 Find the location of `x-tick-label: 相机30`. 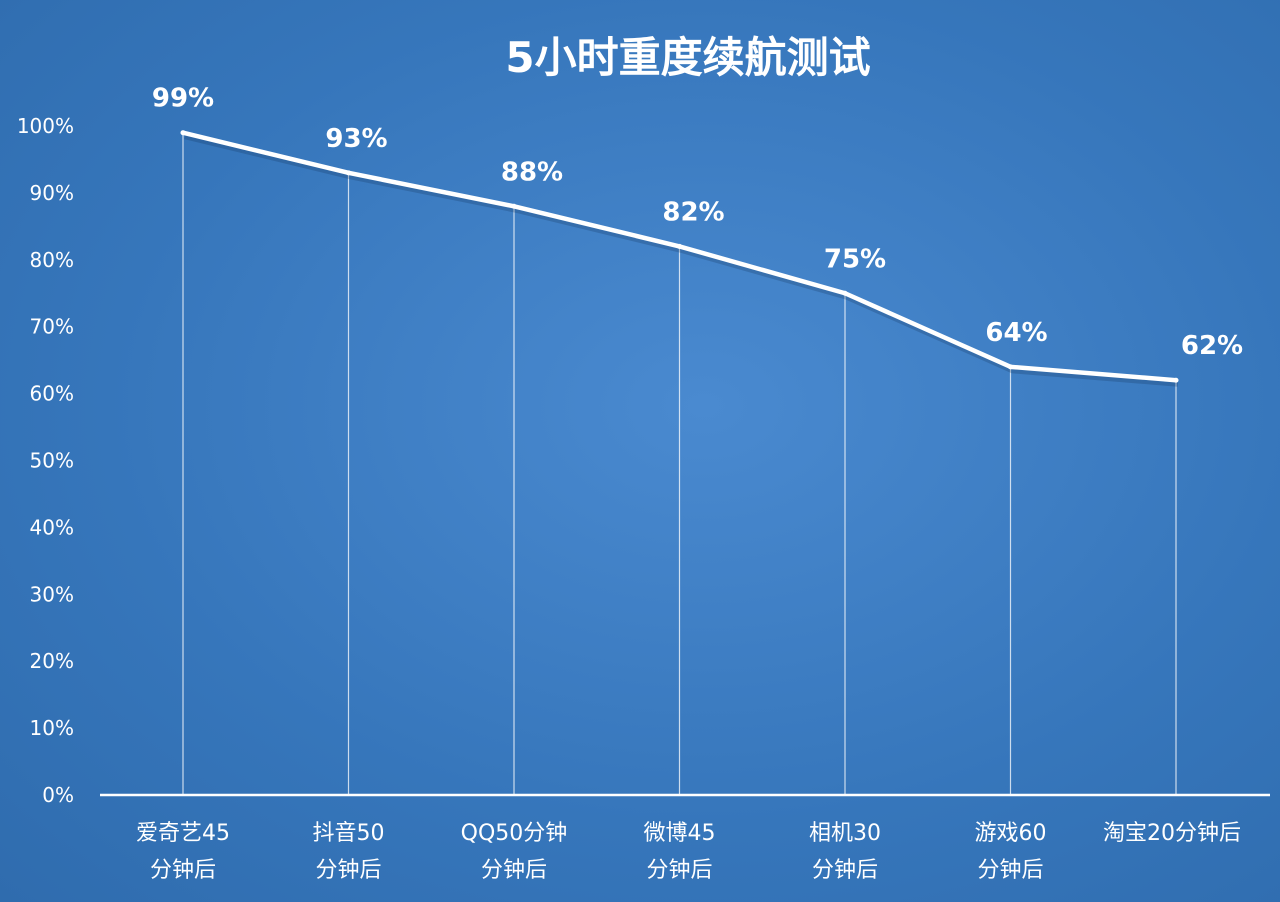

x-tick-label: 相机30 is located at coordinates (845, 833).